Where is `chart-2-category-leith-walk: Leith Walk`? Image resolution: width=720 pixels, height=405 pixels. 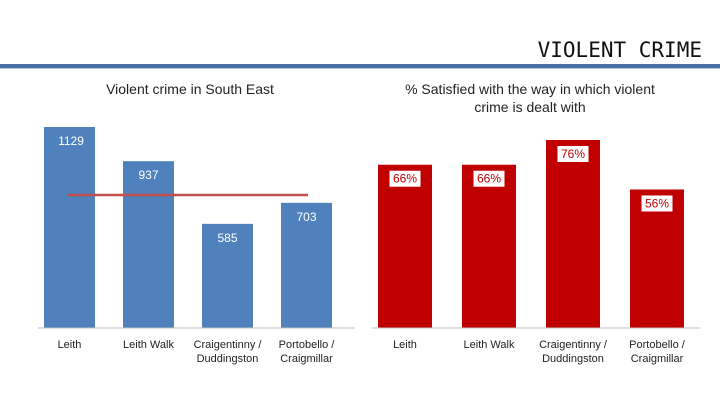
chart-2-category-leith-walk: Leith Walk is located at coordinates (489, 345).